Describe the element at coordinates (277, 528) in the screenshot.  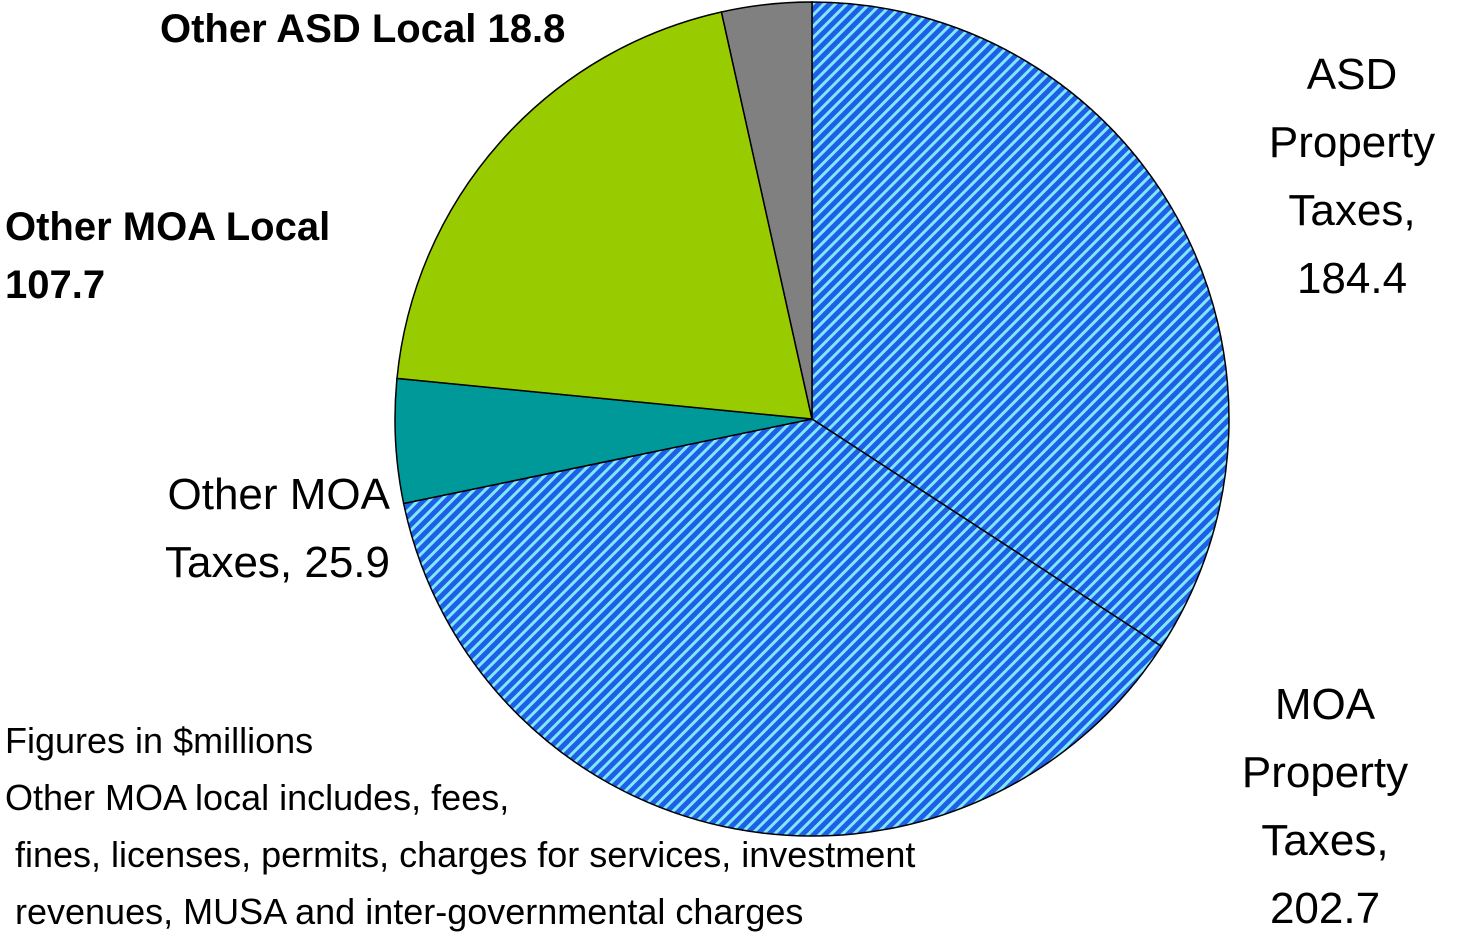
I see `slice-label: Other MOA Taxes, 25.9` at that location.